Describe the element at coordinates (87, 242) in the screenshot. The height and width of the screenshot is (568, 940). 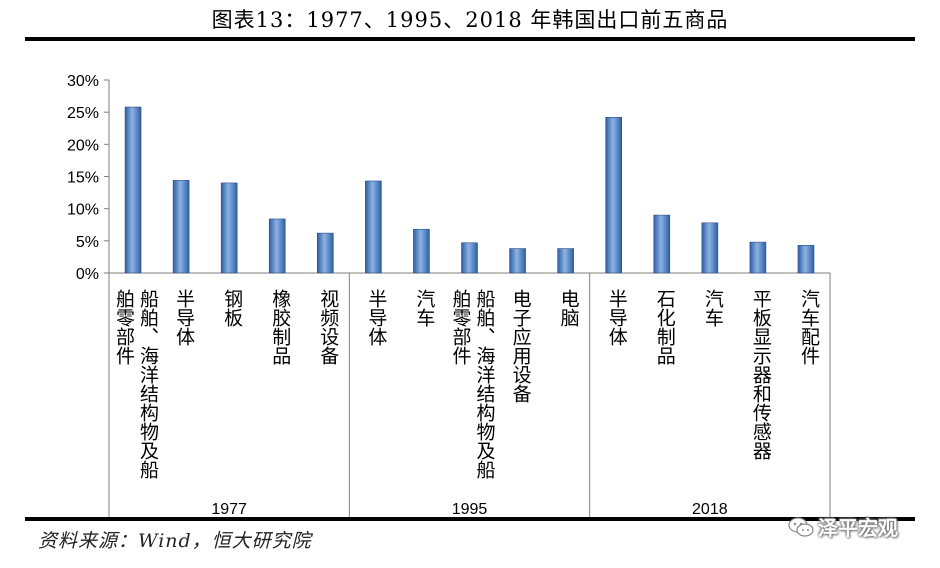
I see `y-tick-label: 5%` at that location.